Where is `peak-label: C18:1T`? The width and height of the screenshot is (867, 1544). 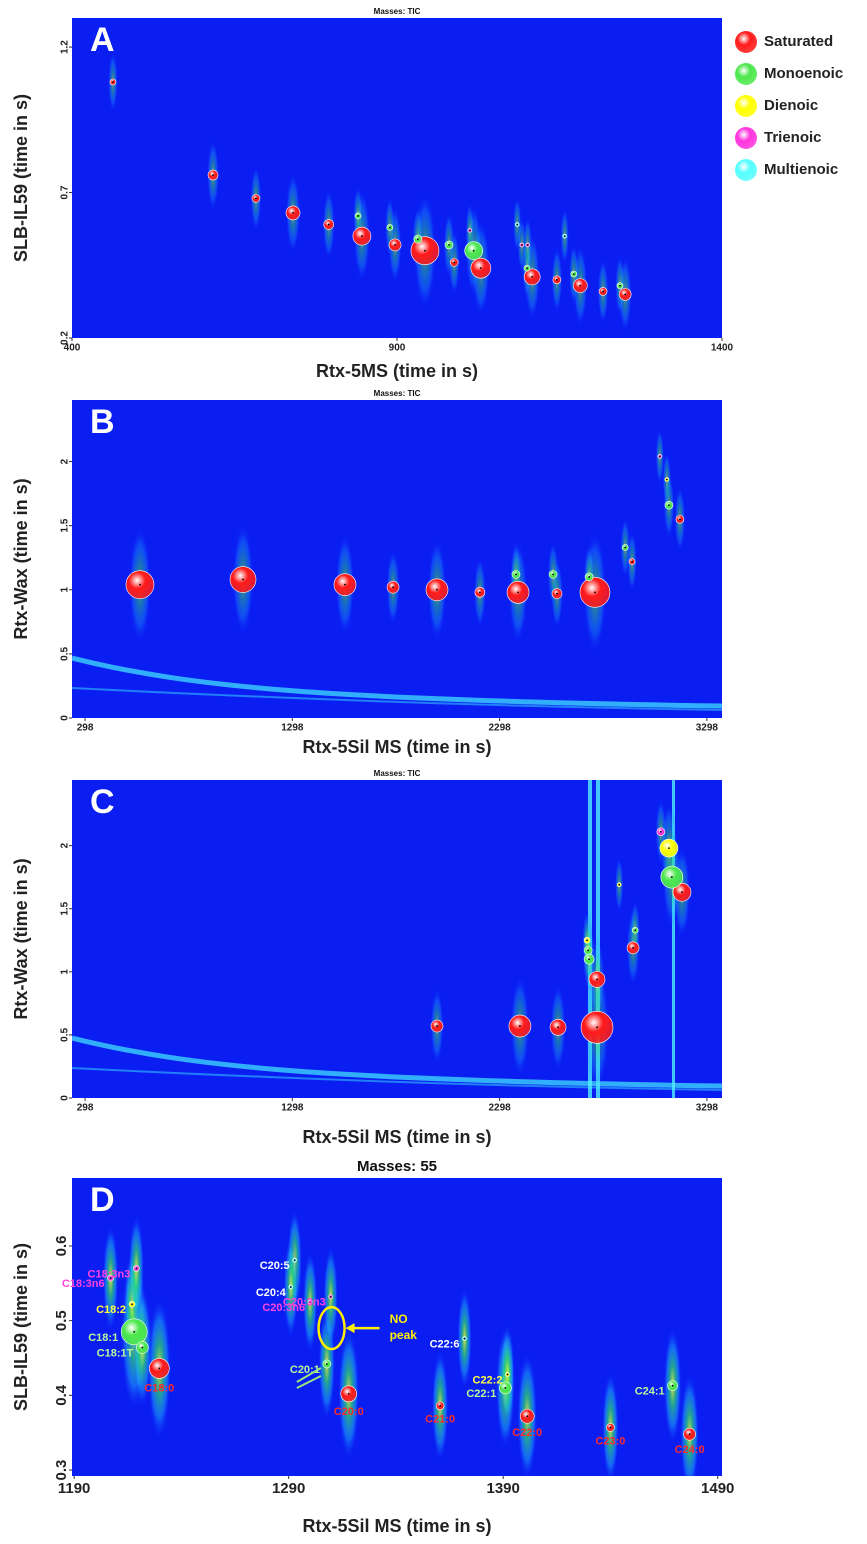
peak-label: C18:1T is located at coordinates (115, 1353).